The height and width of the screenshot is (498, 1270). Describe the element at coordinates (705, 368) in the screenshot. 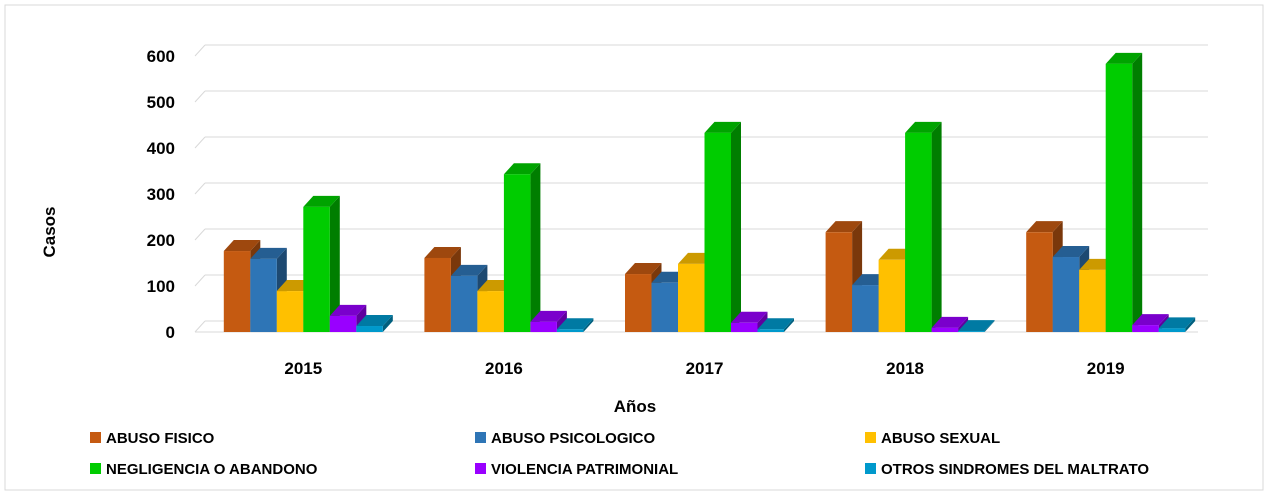

I see `x-tick-label: 2017` at that location.